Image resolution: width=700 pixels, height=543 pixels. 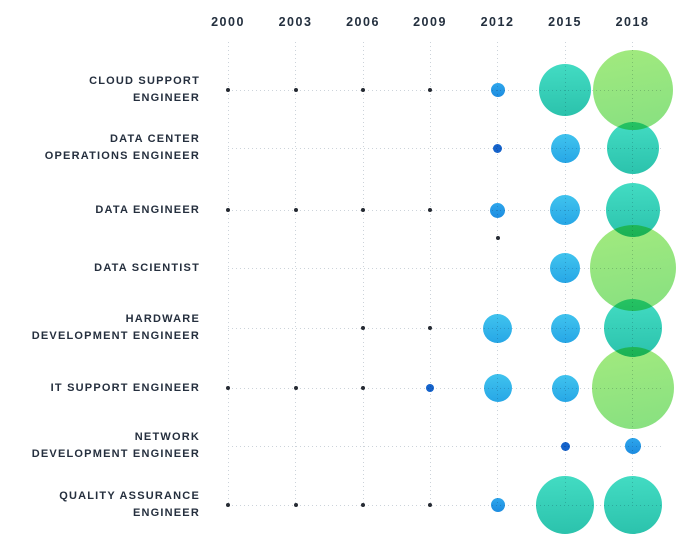 I want to click on bubble-network-development-engineer-2018, so click(x=632, y=446).